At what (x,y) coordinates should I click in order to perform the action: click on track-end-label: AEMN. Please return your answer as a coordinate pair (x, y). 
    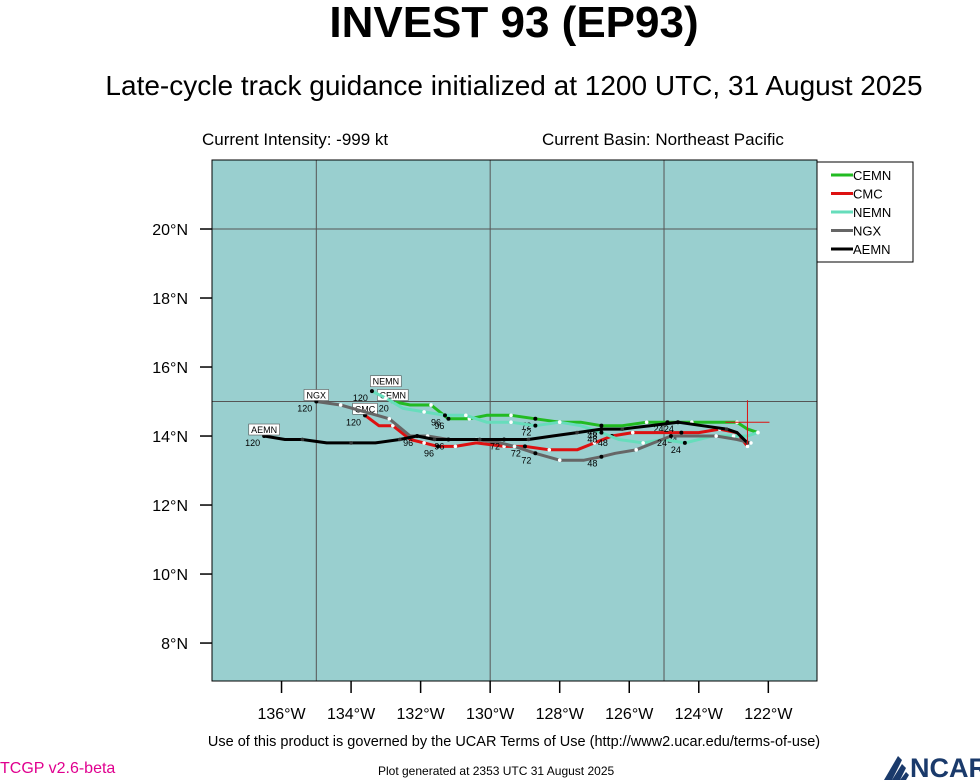
    Looking at the image, I should click on (264, 430).